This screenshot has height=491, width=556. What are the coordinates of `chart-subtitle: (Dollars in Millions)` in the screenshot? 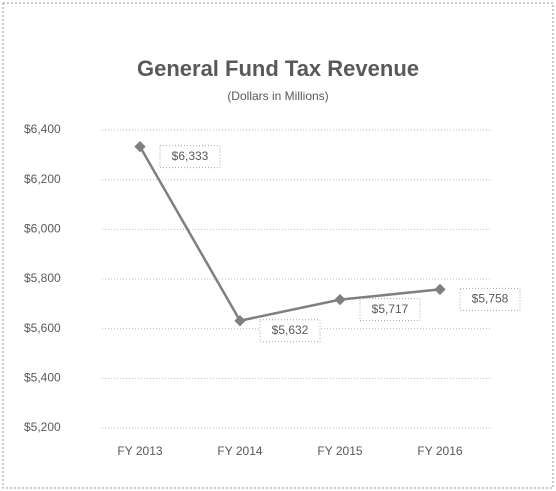 It's located at (277, 96).